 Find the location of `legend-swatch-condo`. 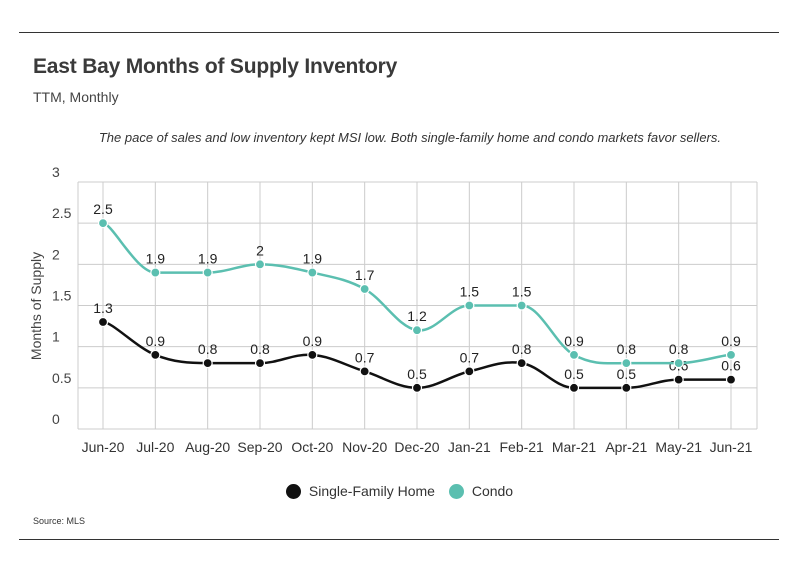

legend-swatch-condo is located at coordinates (456, 491).